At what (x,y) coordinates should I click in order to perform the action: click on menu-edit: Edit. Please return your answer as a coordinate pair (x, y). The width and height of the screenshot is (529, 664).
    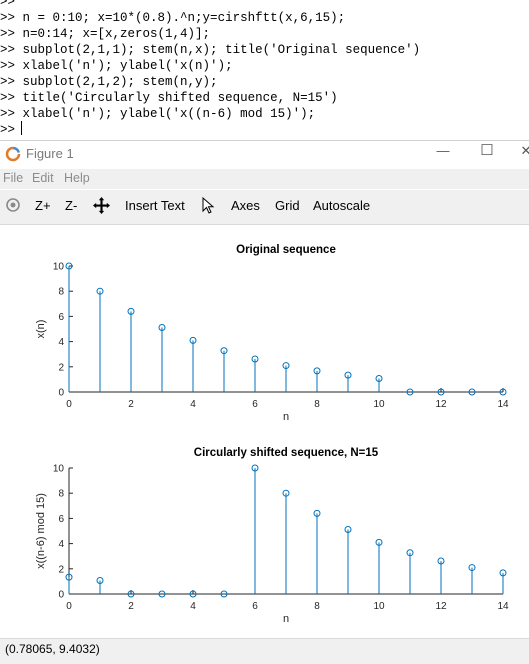
    Looking at the image, I should click on (43, 178).